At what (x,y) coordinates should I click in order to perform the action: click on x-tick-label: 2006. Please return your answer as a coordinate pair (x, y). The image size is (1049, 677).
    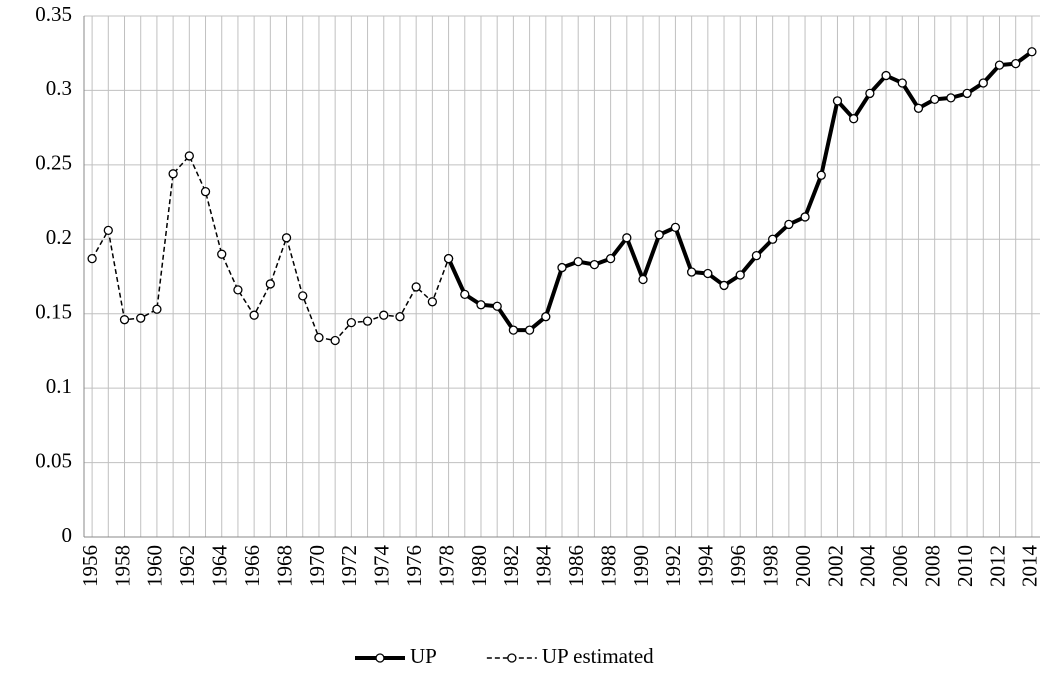
    Looking at the image, I should click on (900, 566).